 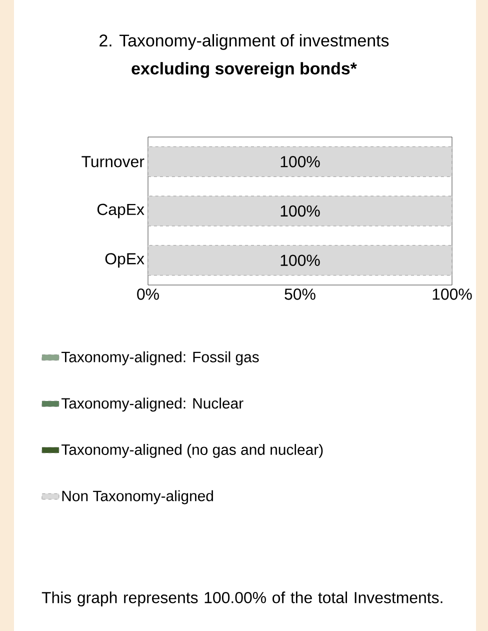 I want to click on text: This graph represents 100.00% of the total Investments., so click(x=242, y=599).